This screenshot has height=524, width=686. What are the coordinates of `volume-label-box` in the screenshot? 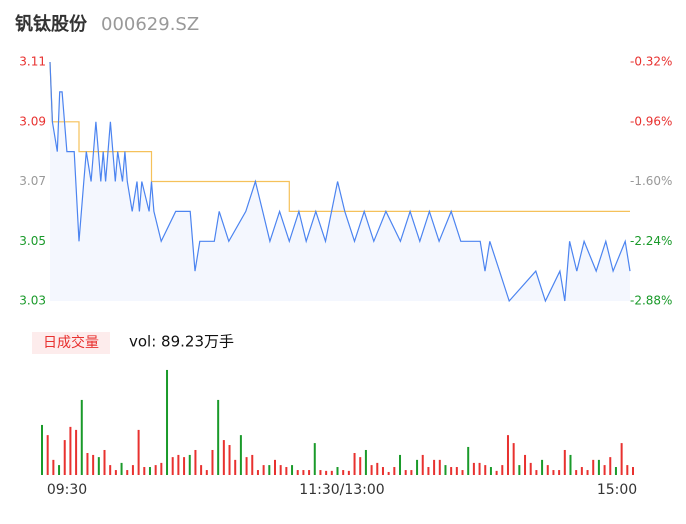 It's located at (71, 343).